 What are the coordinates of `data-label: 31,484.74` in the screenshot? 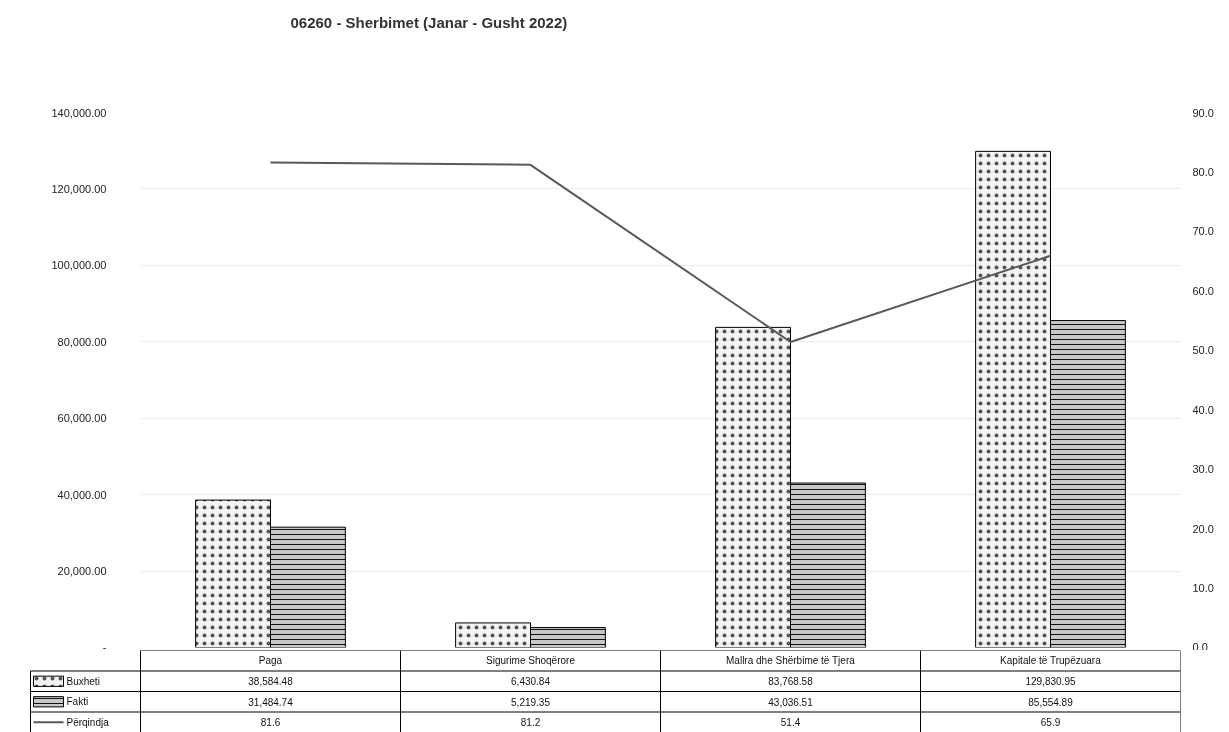 It's located at (271, 702).